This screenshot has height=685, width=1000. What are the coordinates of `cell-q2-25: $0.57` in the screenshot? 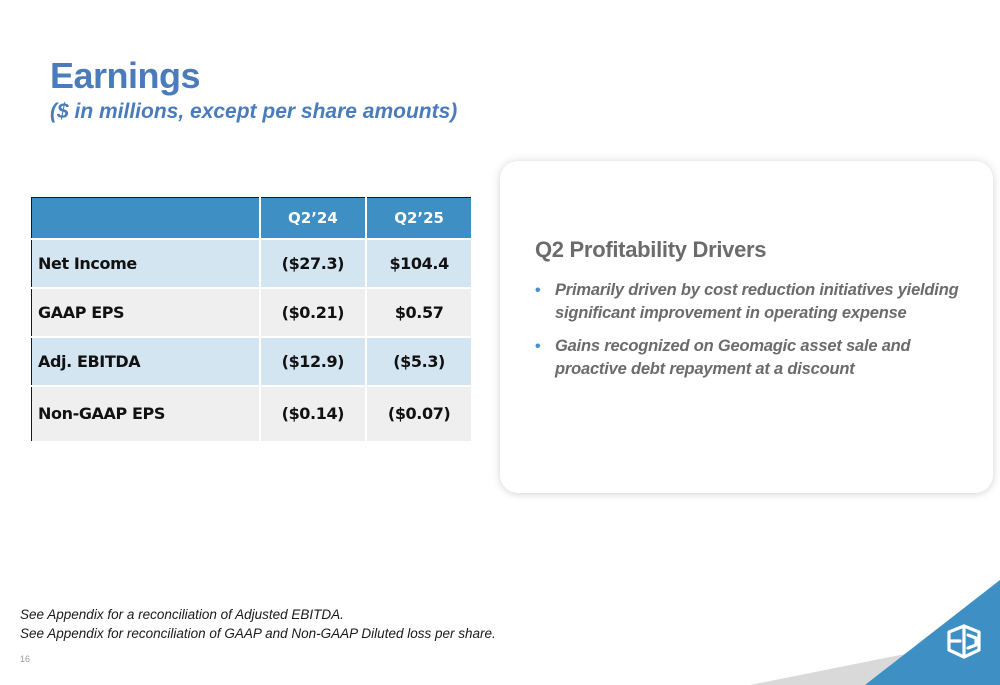 It's located at (419, 312).